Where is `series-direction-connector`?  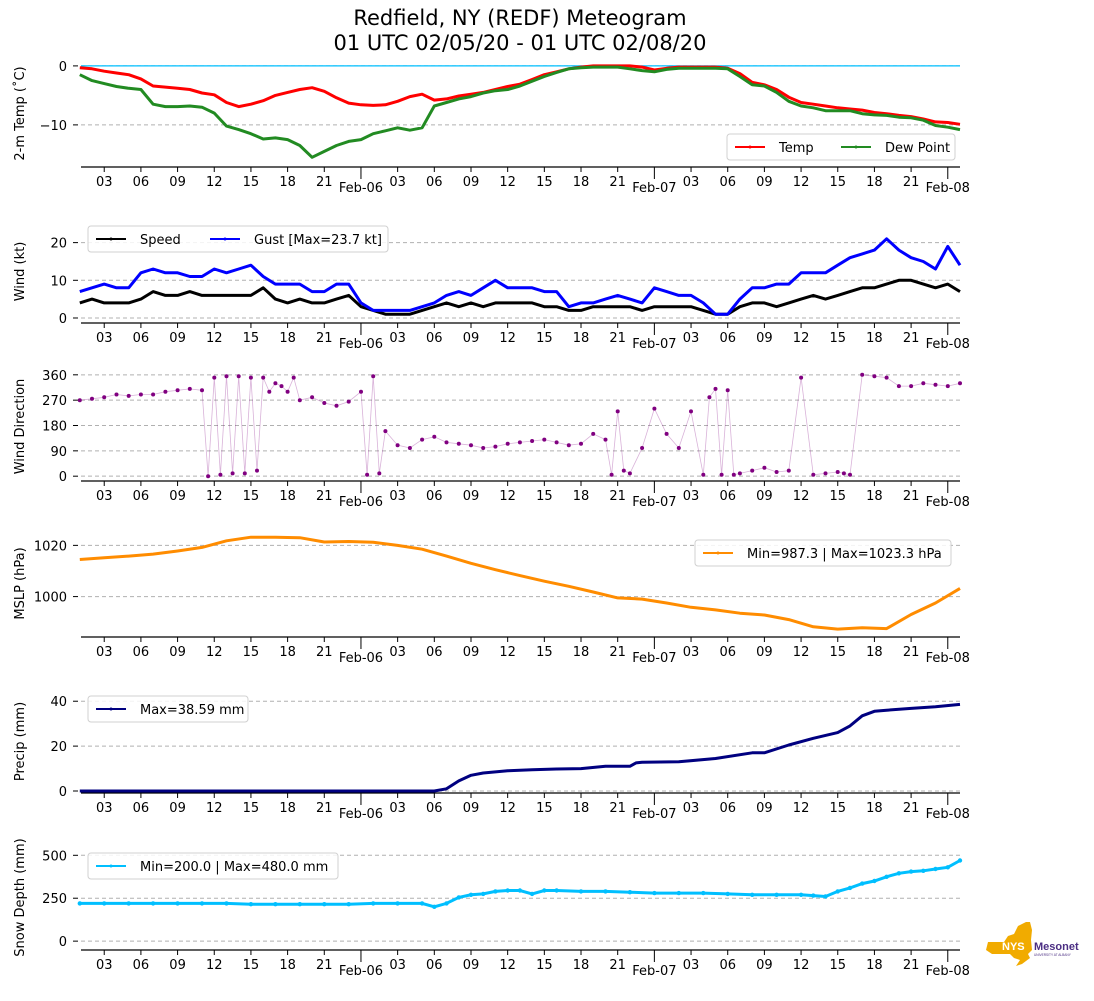
series-direction-connector is located at coordinates (520, 425).